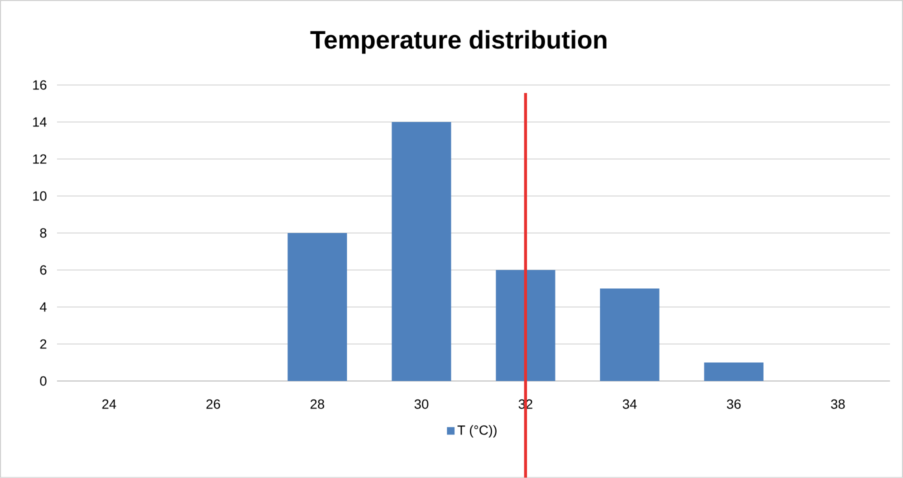 This screenshot has height=478, width=903. Describe the element at coordinates (213, 404) in the screenshot. I see `x-tick-label: 26` at that location.